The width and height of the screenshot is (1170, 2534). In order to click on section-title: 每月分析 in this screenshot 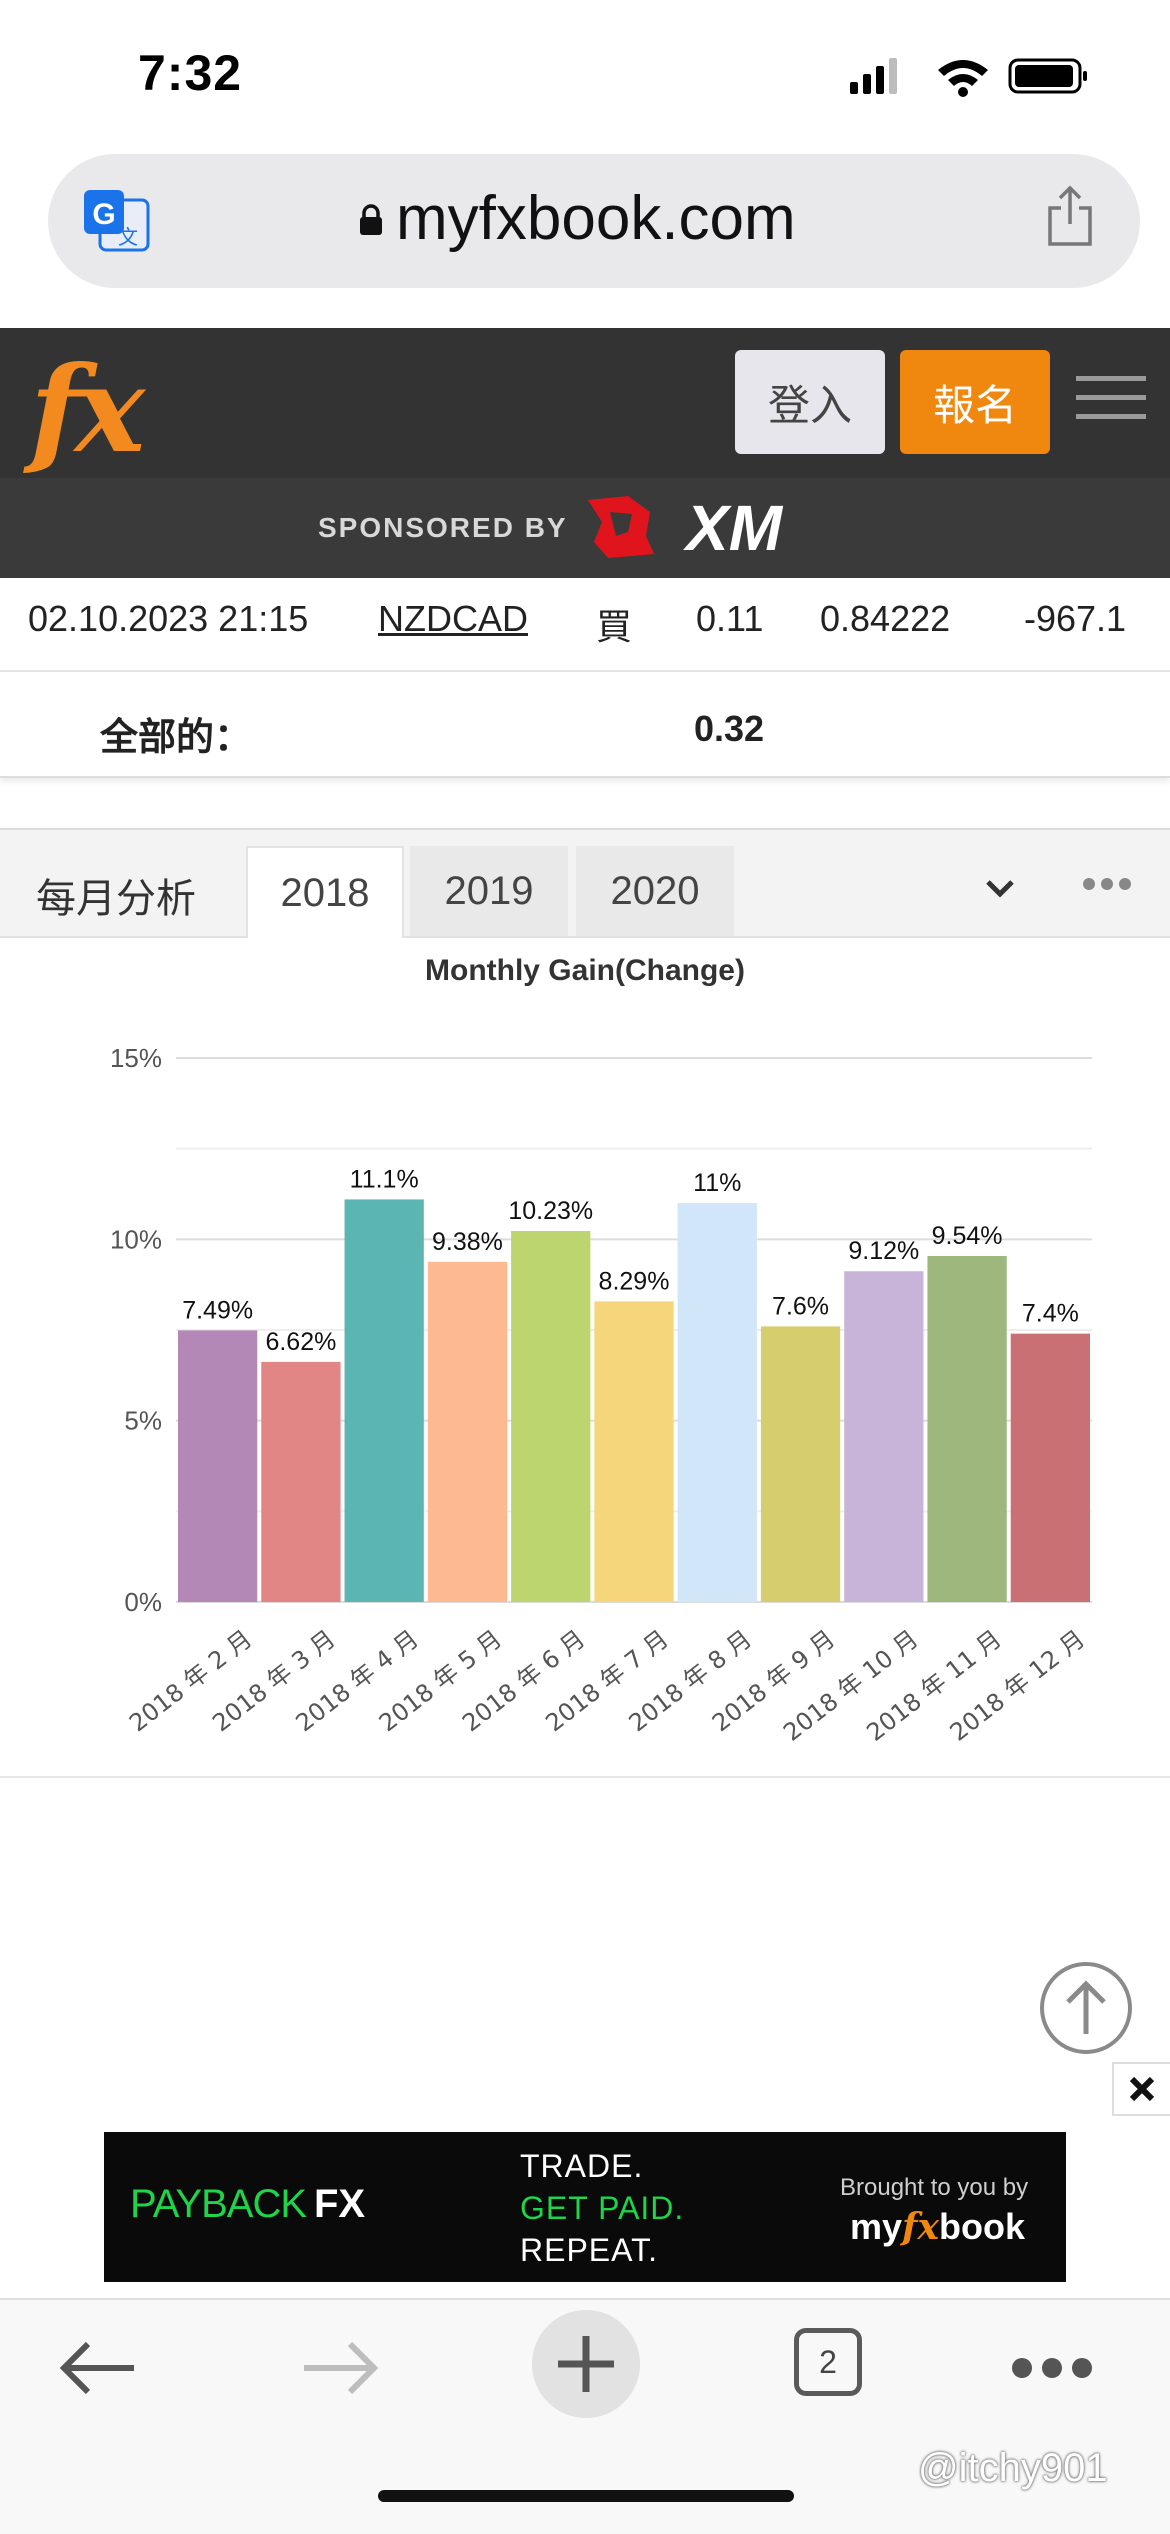, I will do `click(116, 899)`.